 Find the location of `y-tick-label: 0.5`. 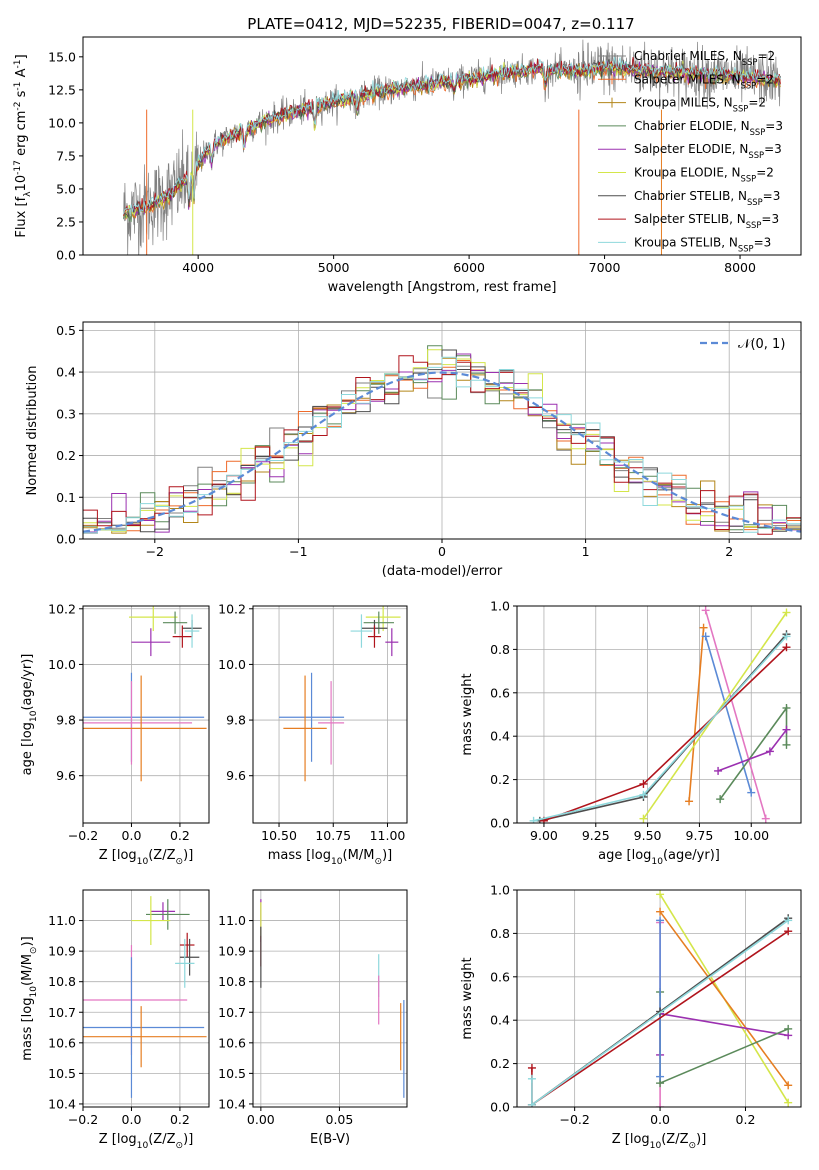

y-tick-label: 0.5 is located at coordinates (66, 330).